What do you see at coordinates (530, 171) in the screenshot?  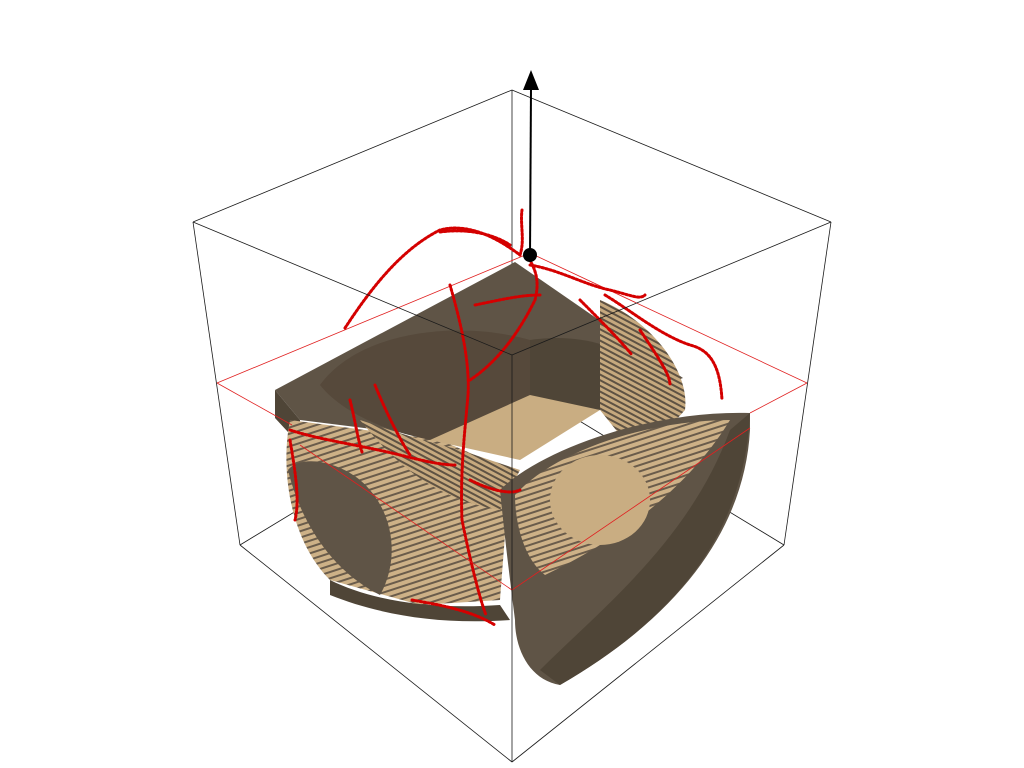 I see `axis-shaft` at bounding box center [530, 171].